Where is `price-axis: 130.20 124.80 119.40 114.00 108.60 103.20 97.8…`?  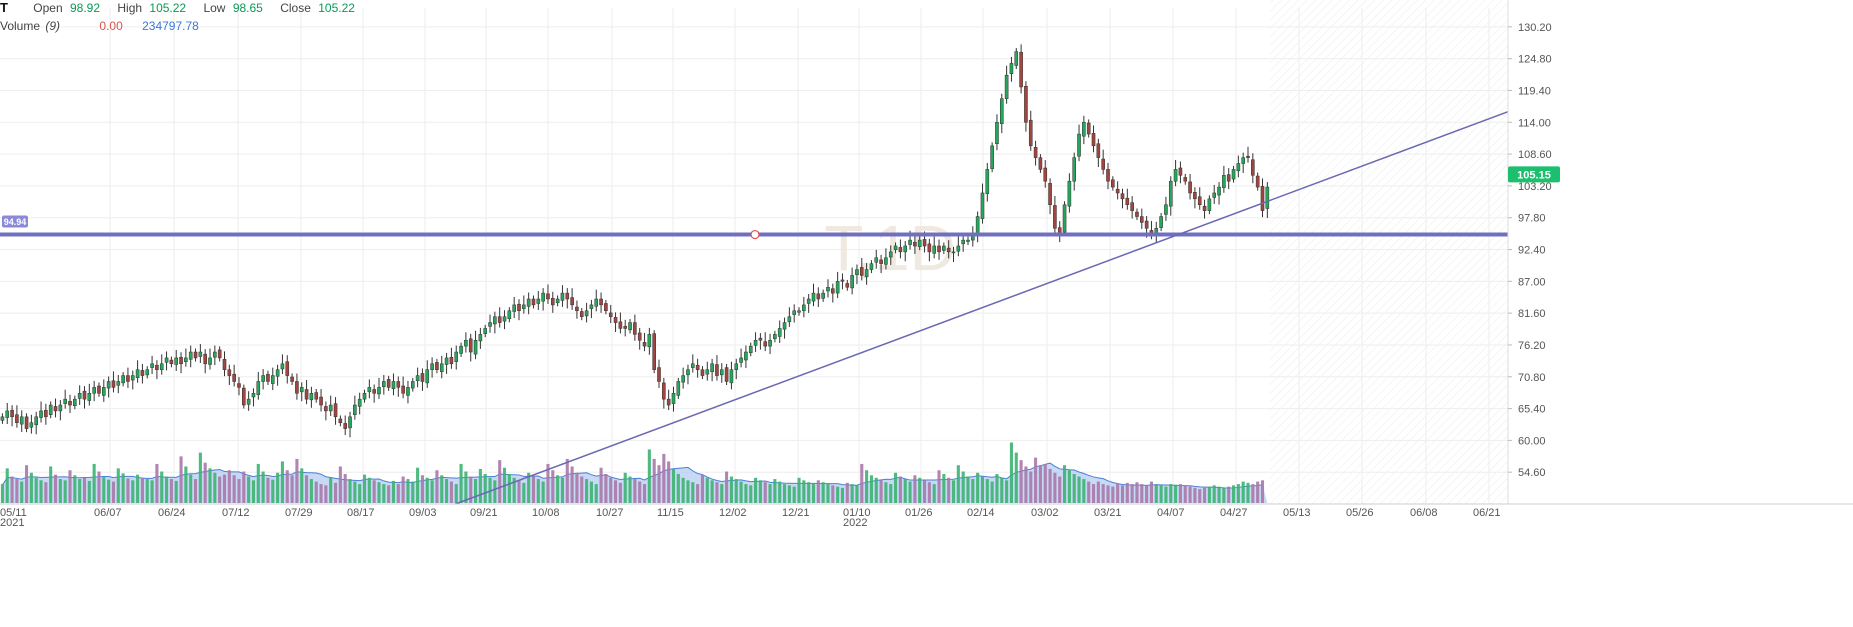 price-axis: 130.20 124.80 119.40 114.00 108.60 103.20 97.8… is located at coordinates (1533, 252).